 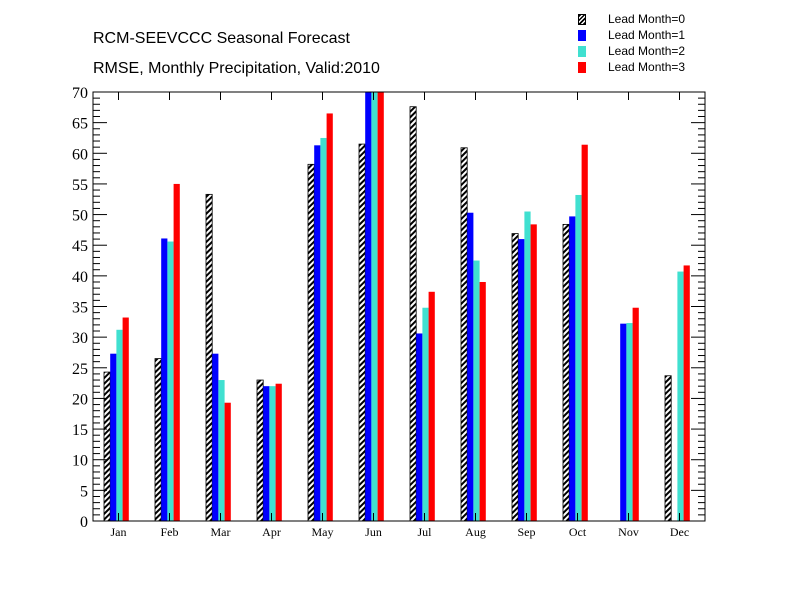 What do you see at coordinates (647, 35) in the screenshot?
I see `legend-label-lead-1: Lead Month=1` at bounding box center [647, 35].